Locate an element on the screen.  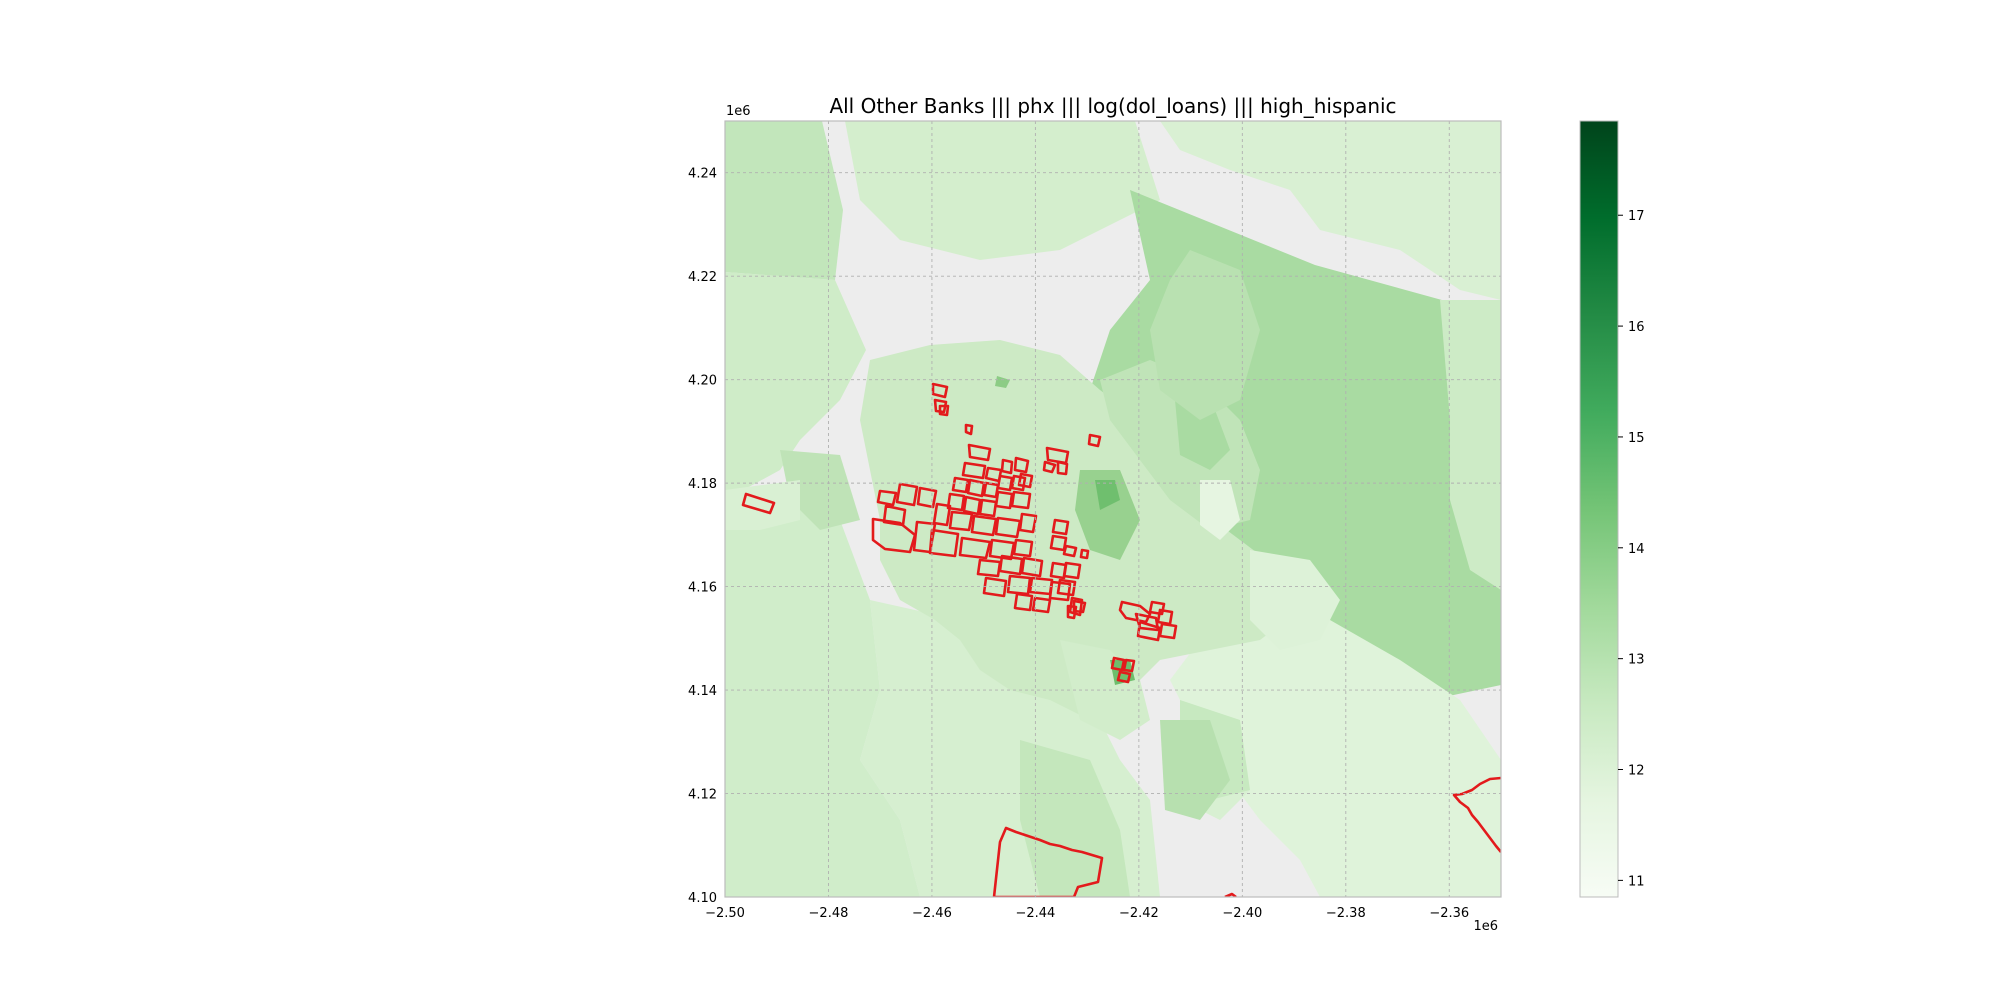
colorbar-tick-label: 13 is located at coordinates (1636, 660).